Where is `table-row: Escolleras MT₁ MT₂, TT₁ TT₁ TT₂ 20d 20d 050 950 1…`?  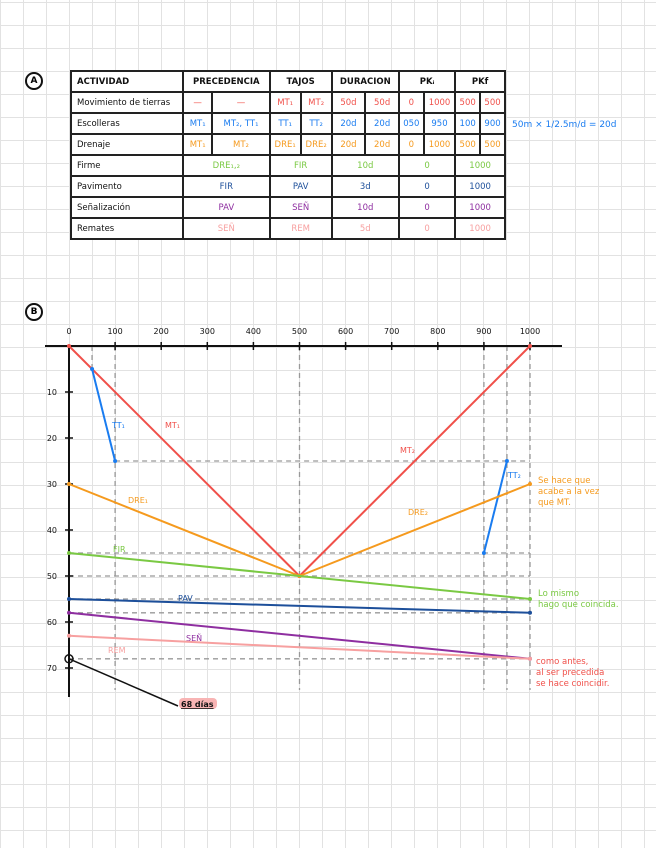 table-row: Escolleras MT₁ MT₂, TT₁ TT₁ TT₂ 20d 20d 050 950 1… is located at coordinates (288, 123).